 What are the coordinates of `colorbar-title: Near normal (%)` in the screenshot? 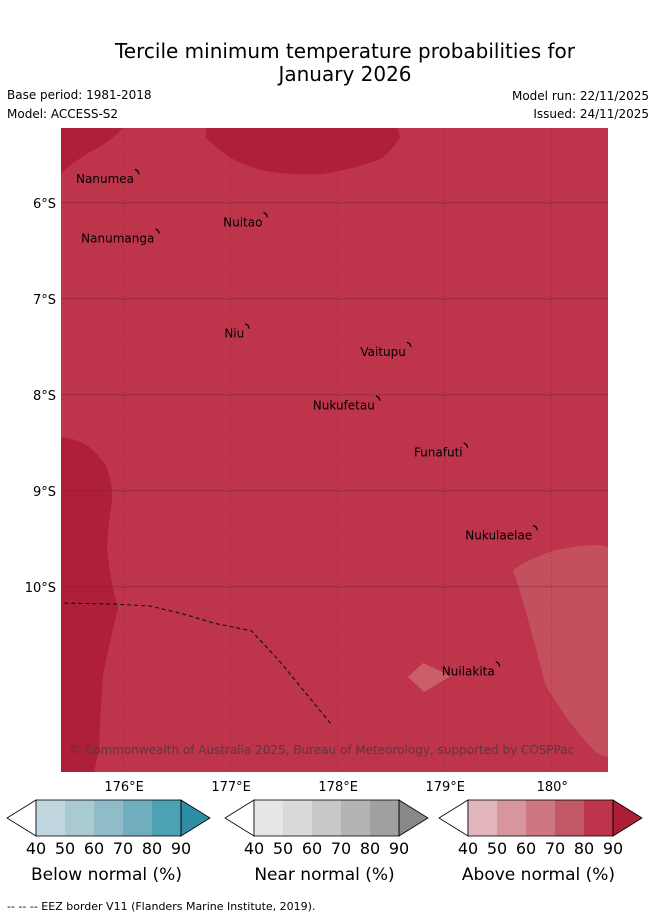 It's located at (324, 875).